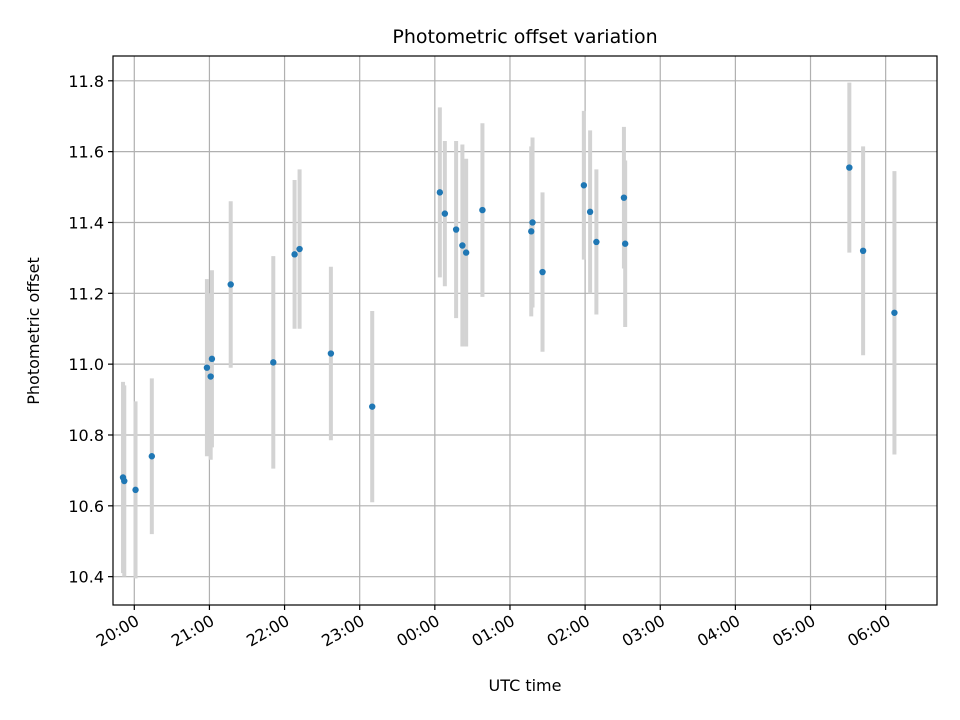  What do you see at coordinates (342, 631) in the screenshot?
I see `x-tick-label: 23:00` at bounding box center [342, 631].